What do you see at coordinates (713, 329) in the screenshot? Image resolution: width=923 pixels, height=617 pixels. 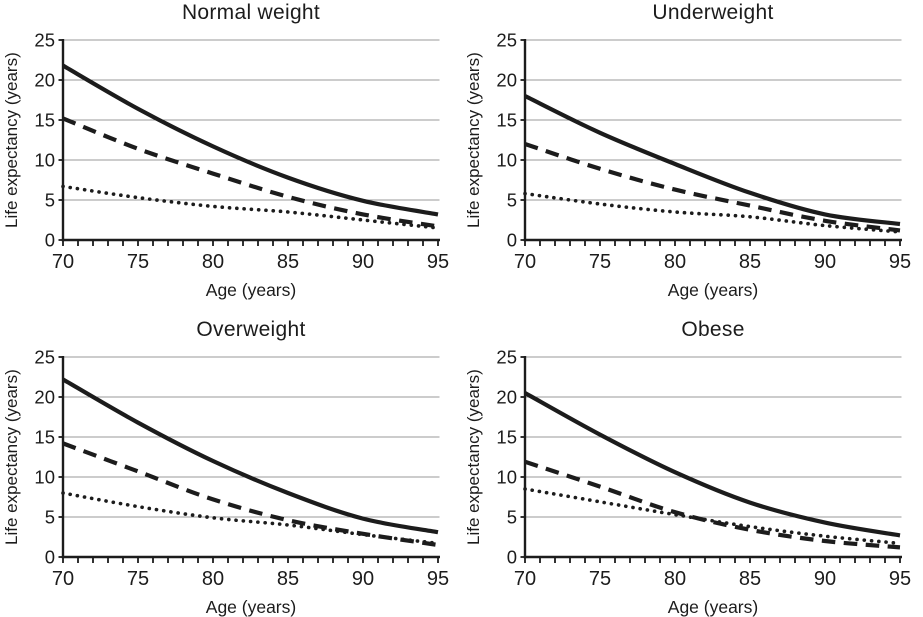 I see `chart-title-obese: Obese` at bounding box center [713, 329].